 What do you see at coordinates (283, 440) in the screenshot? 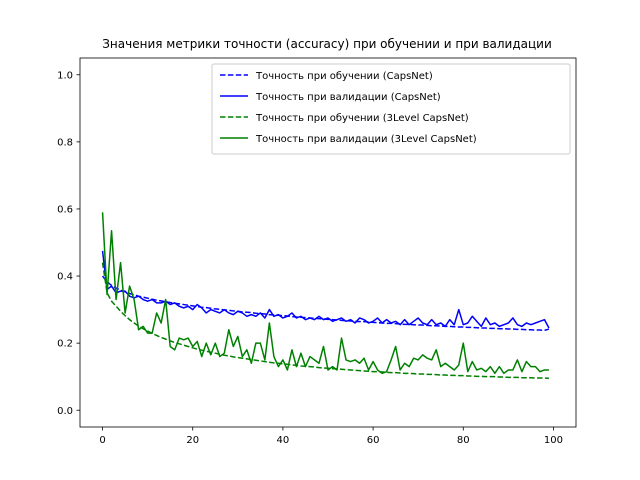
I see `x-tick-label: 40` at bounding box center [283, 440].